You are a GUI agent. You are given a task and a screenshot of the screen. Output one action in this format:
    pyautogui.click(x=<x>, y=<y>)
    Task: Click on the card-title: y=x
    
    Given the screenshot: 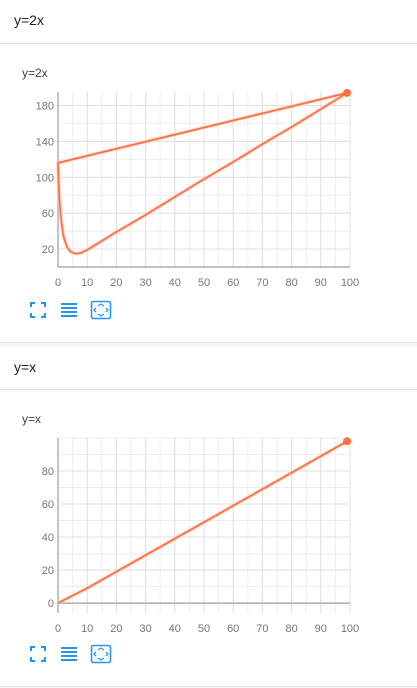 What is the action you would take?
    pyautogui.click(x=32, y=419)
    